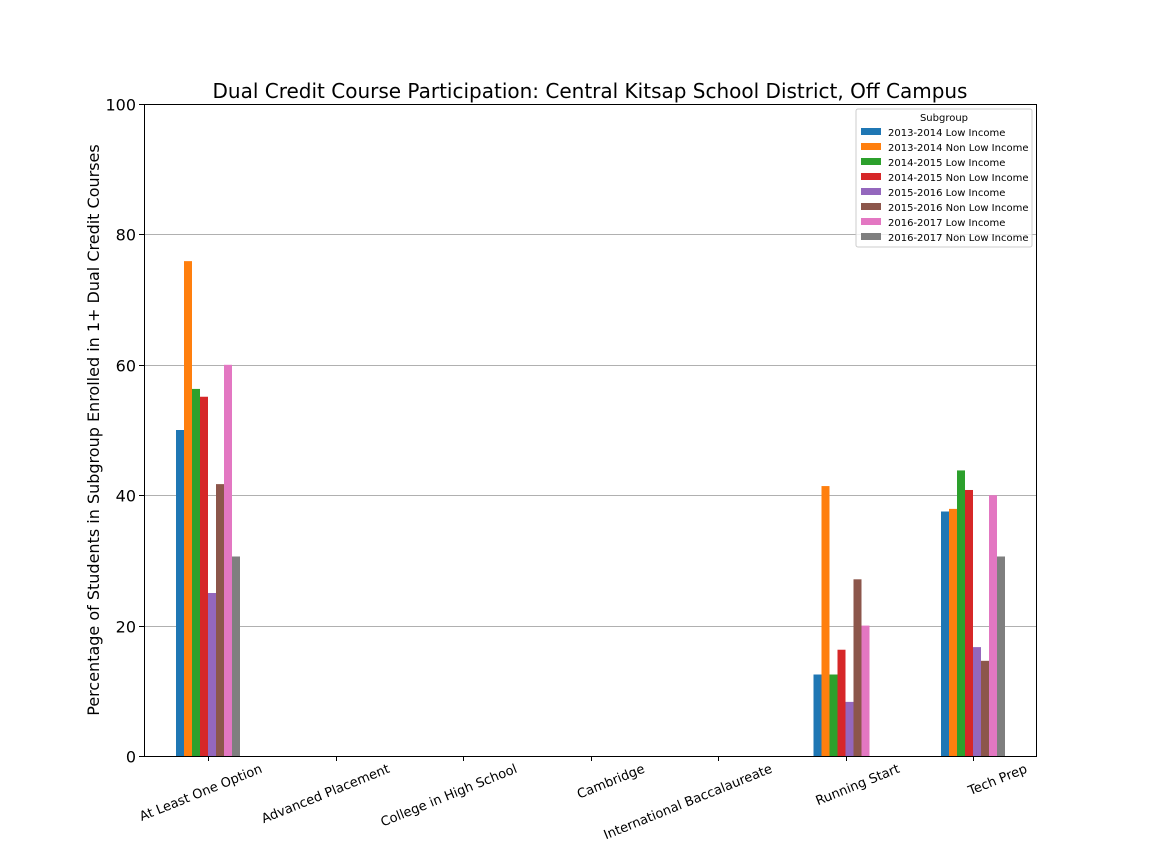  What do you see at coordinates (449, 796) in the screenshot?
I see `x-tick-label: College in High School` at bounding box center [449, 796].